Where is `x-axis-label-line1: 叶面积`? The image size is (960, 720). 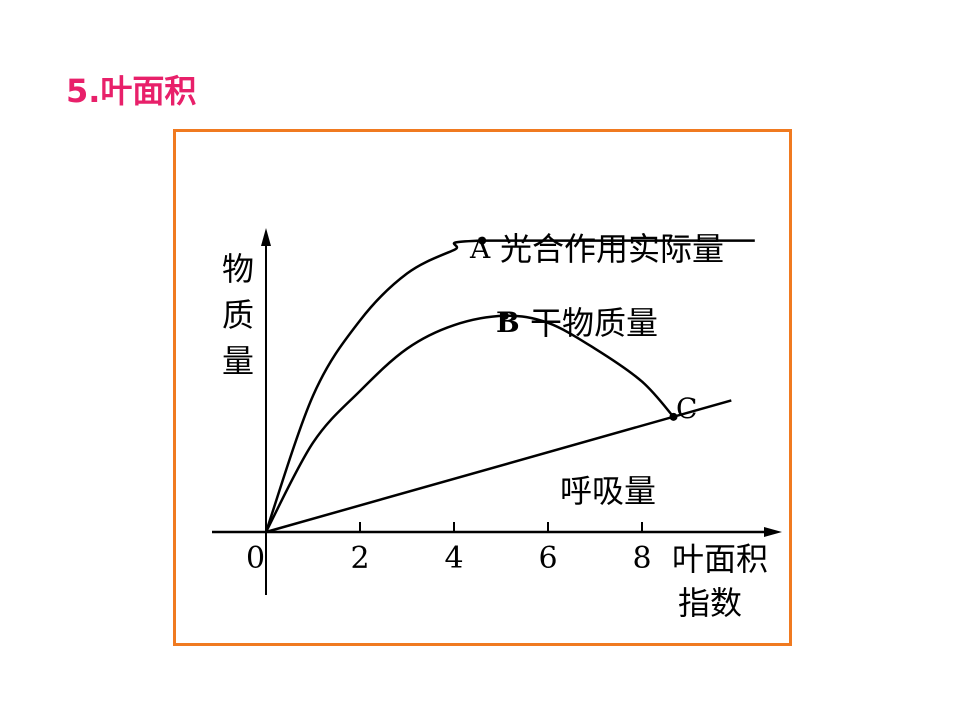
x-axis-label-line1: 叶面积 is located at coordinates (720, 559).